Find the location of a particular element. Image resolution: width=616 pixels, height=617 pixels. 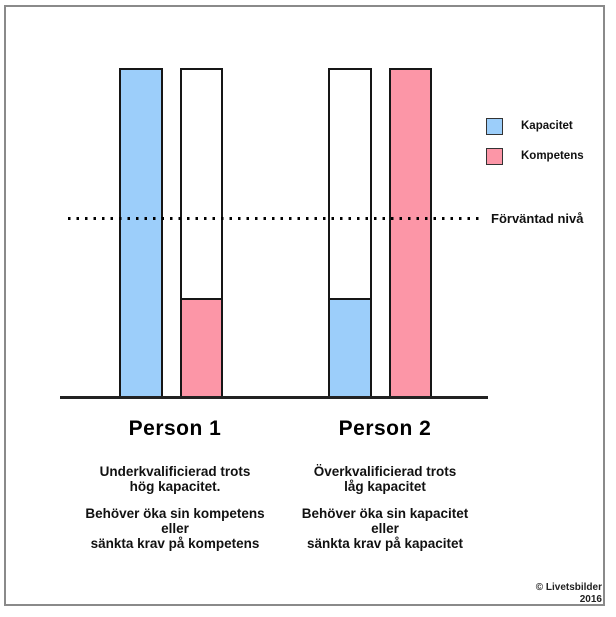

bar-fill-person2-kapacitet is located at coordinates (350, 347).